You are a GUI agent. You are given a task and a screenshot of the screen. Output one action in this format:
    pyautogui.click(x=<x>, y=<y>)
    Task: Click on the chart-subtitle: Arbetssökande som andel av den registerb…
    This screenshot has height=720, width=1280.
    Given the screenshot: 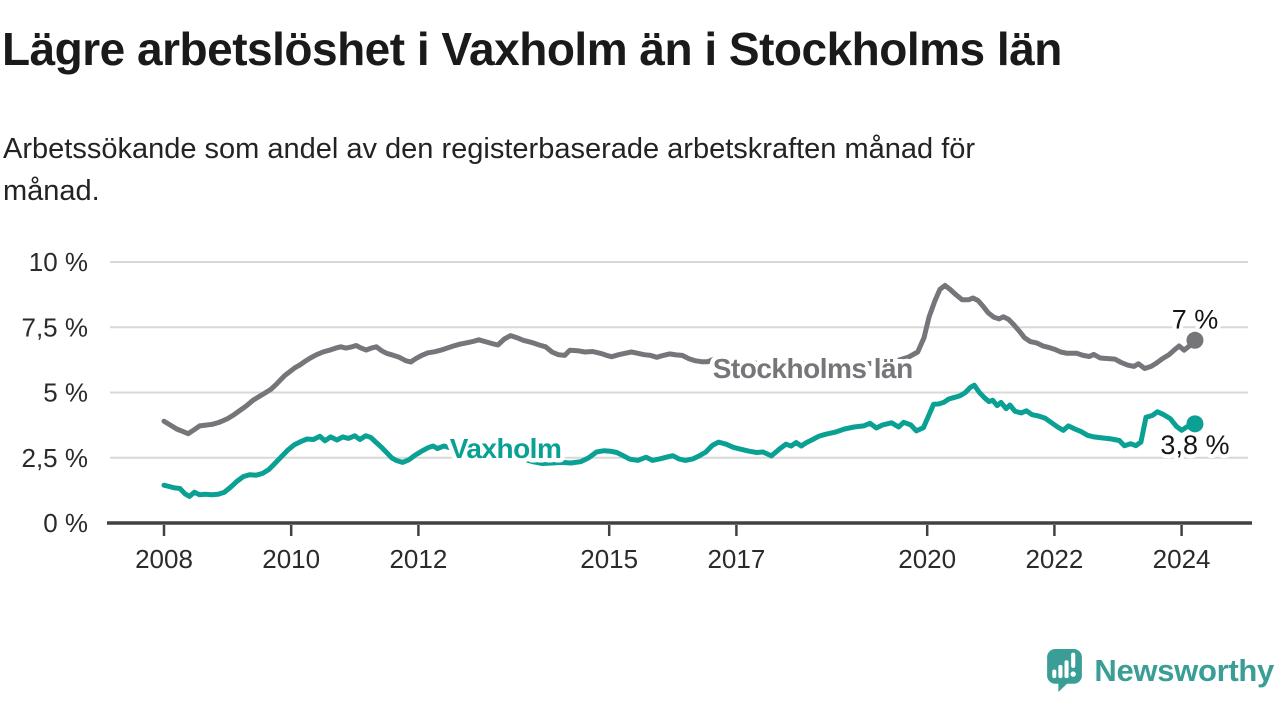 What is the action you would take?
    pyautogui.click(x=489, y=170)
    